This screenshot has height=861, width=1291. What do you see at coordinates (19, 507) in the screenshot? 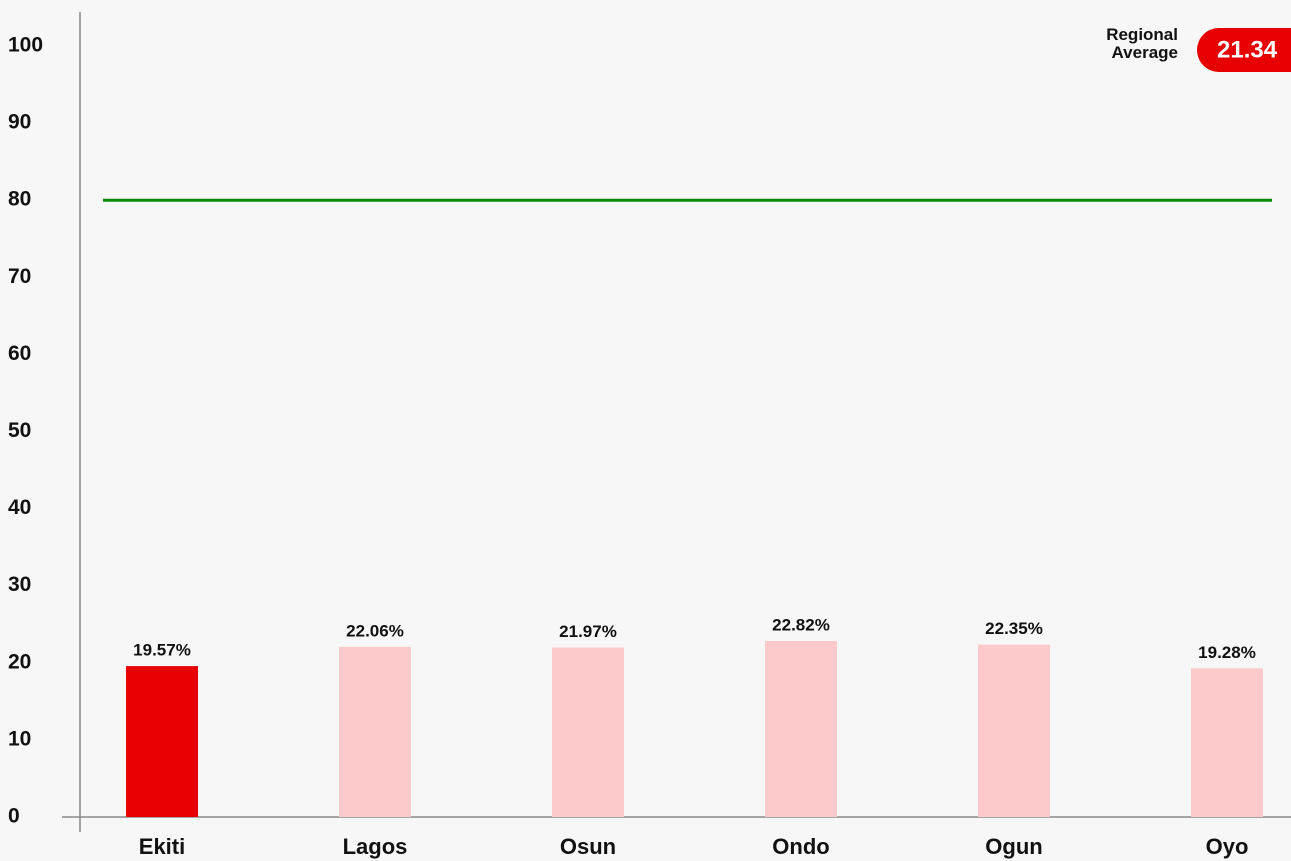
I see `y-tick-label: 40` at bounding box center [19, 507].